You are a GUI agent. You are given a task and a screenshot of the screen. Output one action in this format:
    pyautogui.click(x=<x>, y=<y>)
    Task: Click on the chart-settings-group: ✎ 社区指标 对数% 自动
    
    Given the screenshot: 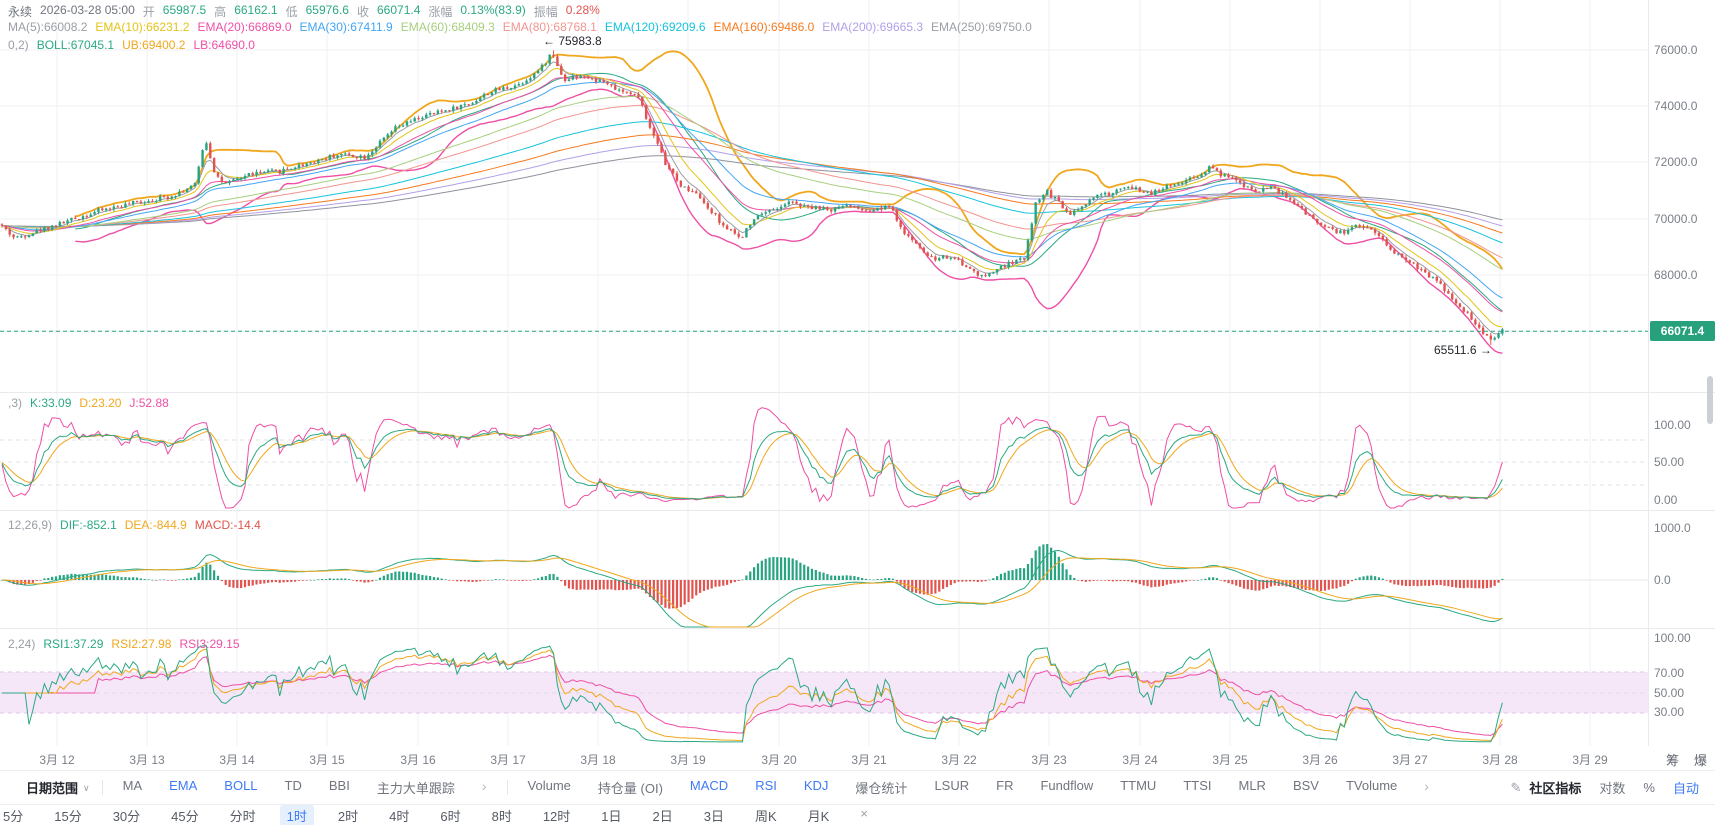 What is the action you would take?
    pyautogui.click(x=1604, y=787)
    